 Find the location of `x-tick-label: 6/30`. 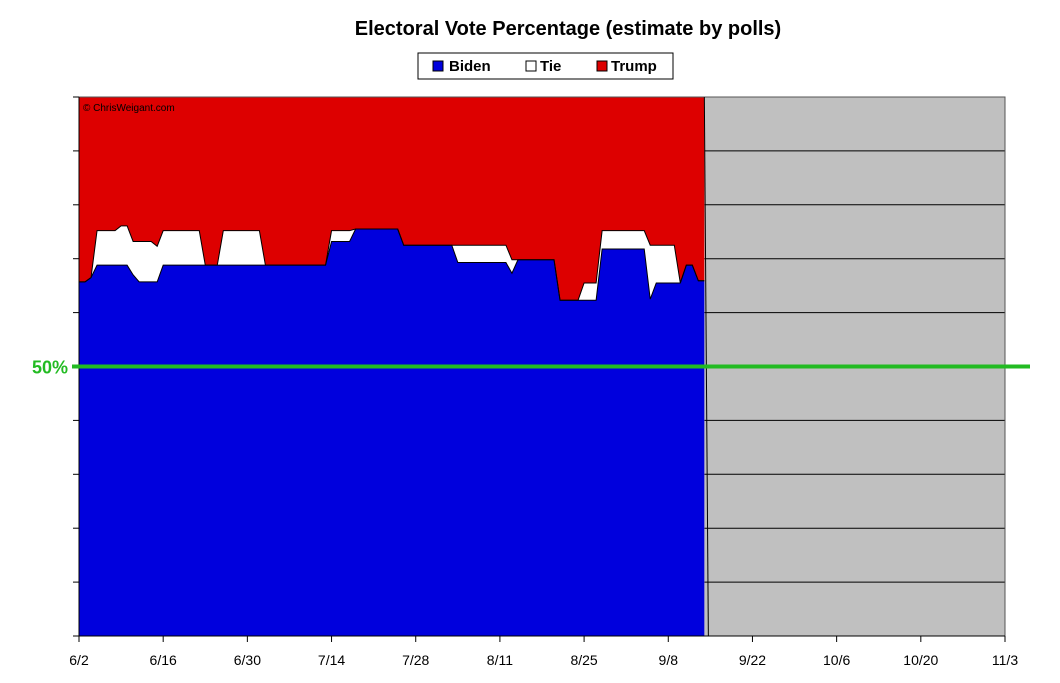

x-tick-label: 6/30 is located at coordinates (247, 660).